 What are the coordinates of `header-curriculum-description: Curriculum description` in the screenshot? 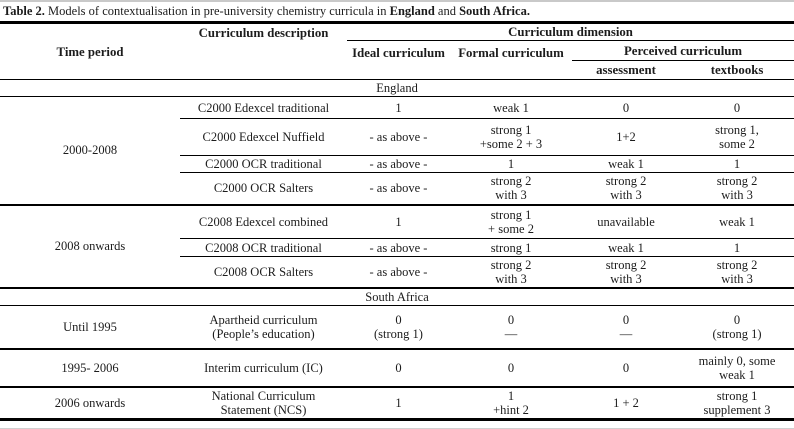 It's located at (263, 51).